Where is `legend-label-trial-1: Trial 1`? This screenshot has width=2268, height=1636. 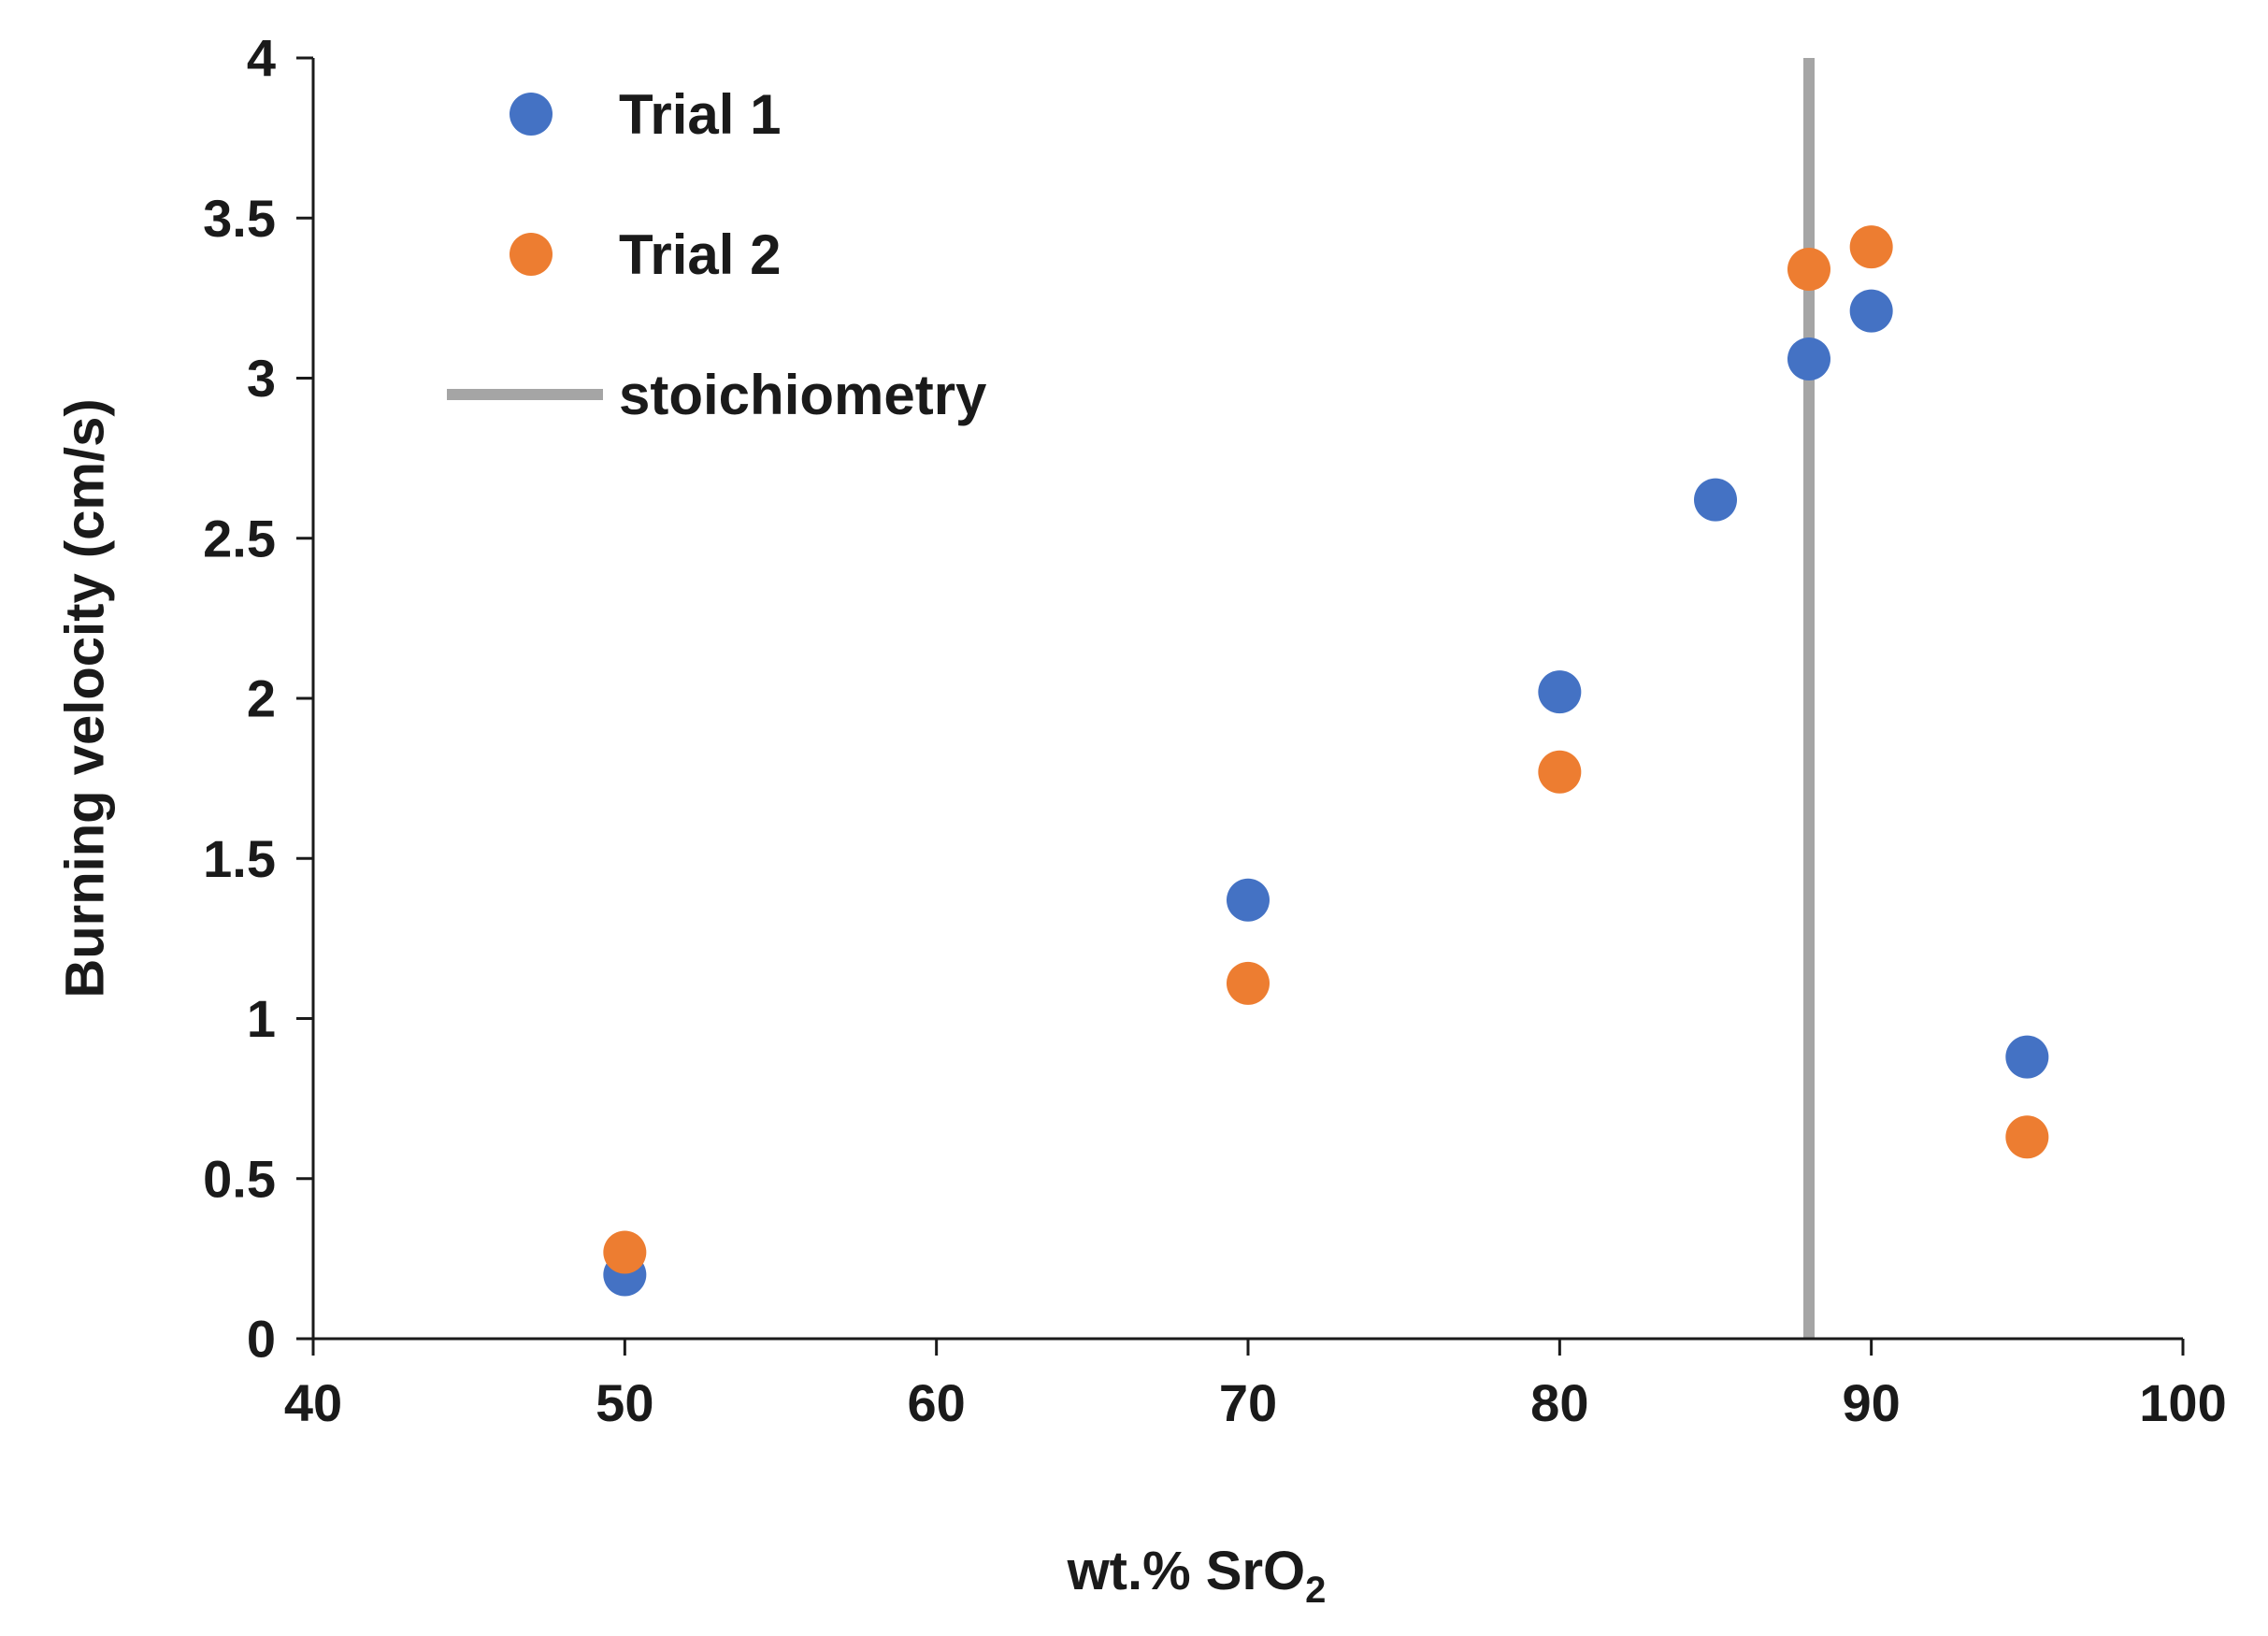
legend-label-trial-1: Trial 1 is located at coordinates (700, 114).